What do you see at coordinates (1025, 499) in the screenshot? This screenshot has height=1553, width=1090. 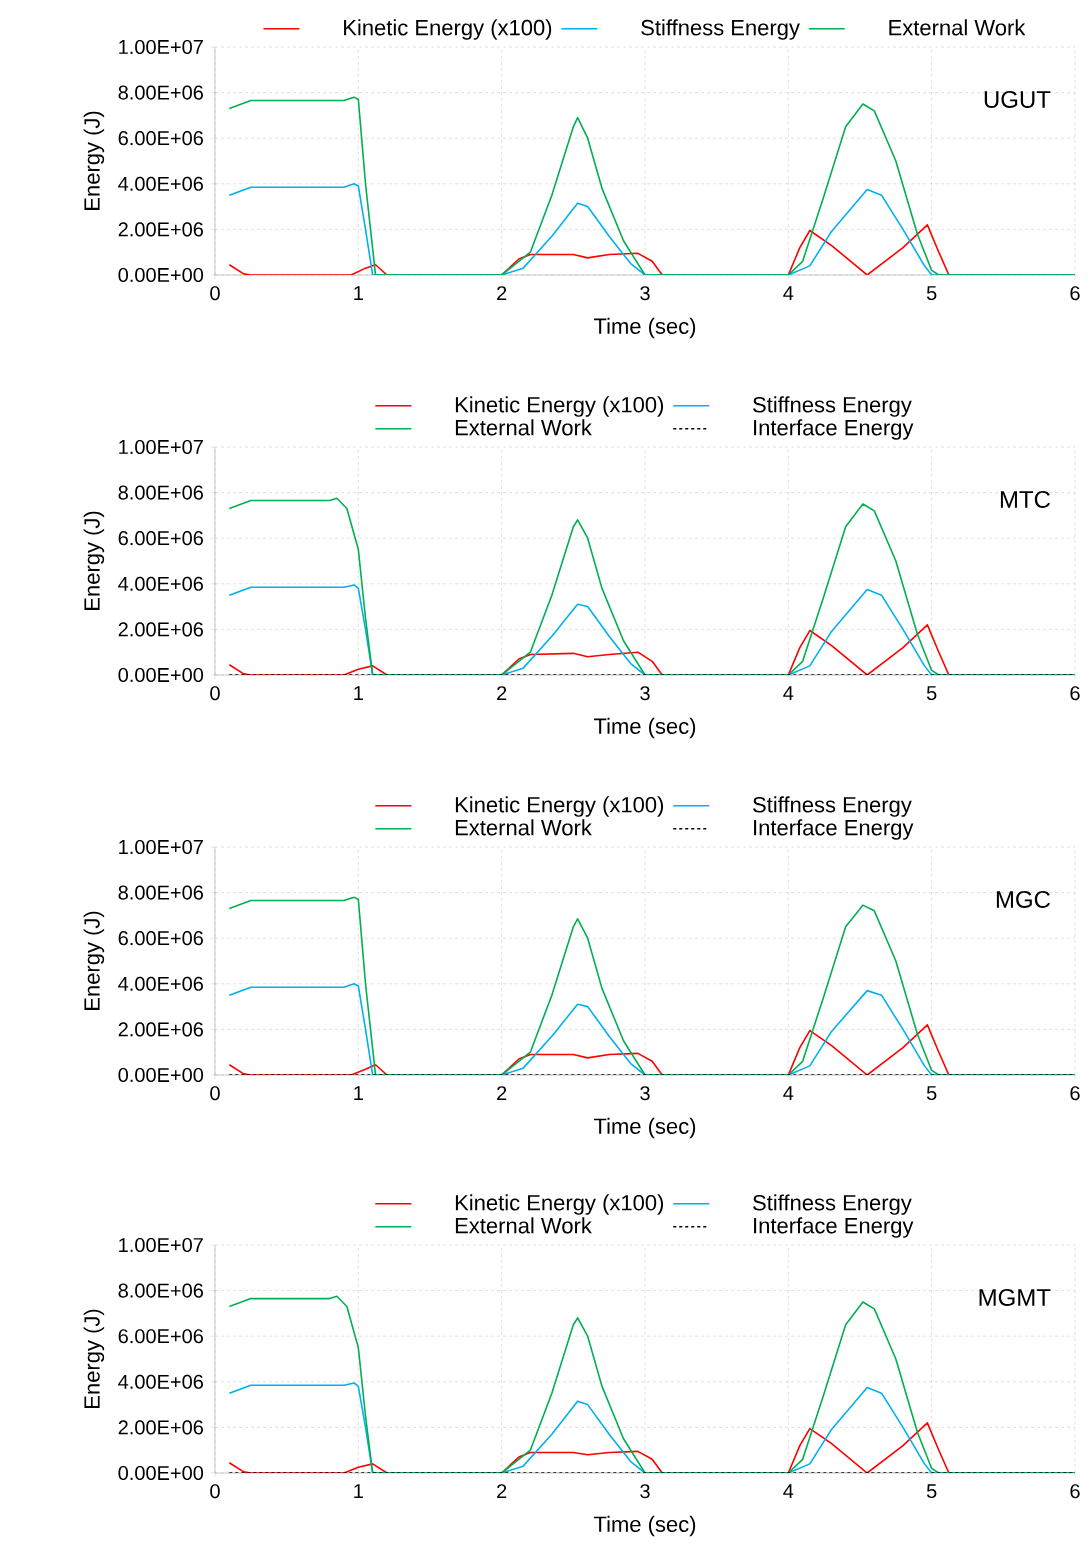 I see `annotation: MTC` at bounding box center [1025, 499].